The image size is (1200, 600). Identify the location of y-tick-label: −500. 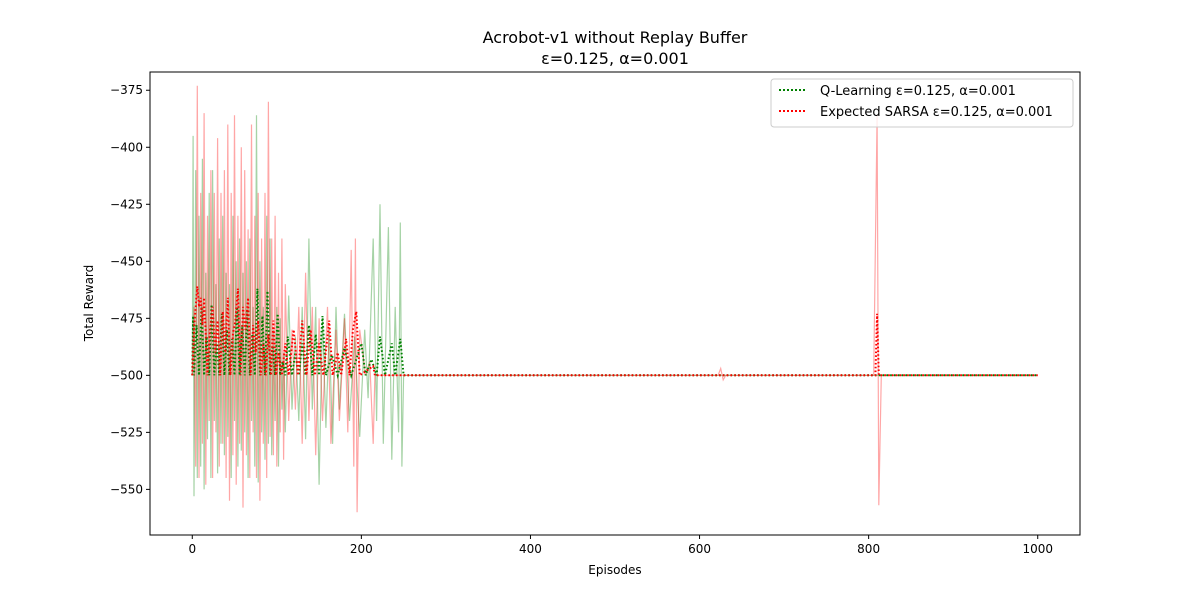
(126, 375).